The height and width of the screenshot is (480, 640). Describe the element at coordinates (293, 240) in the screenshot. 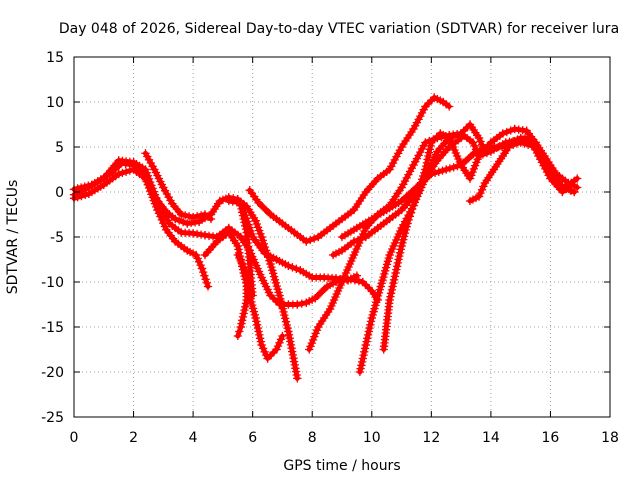

I see `series-sat-h` at that location.